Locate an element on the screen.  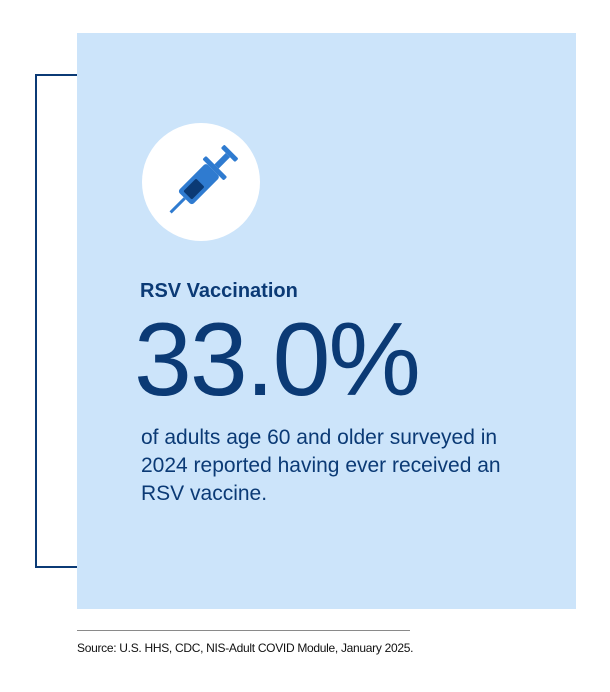
footer-divider is located at coordinates (243, 630).